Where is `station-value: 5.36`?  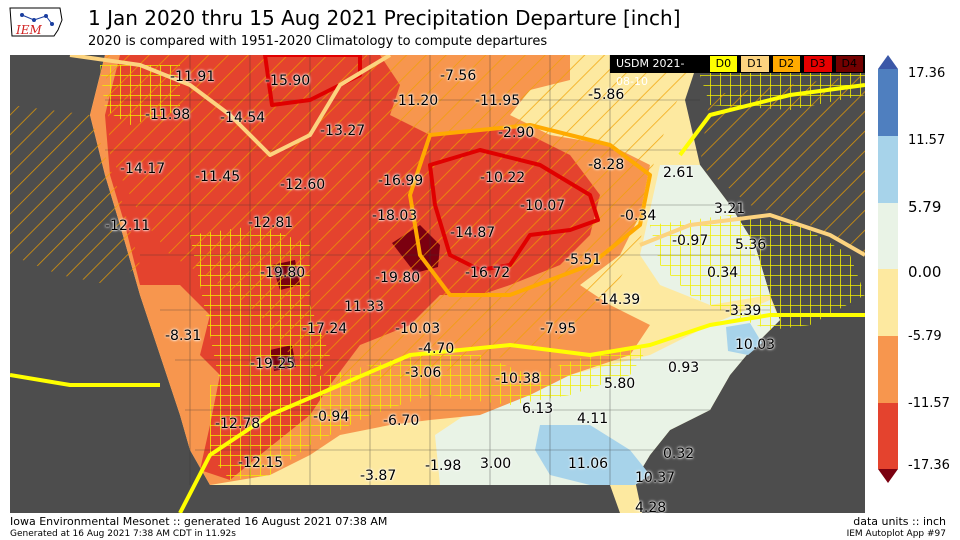
station-value: 5.36 is located at coordinates (751, 245).